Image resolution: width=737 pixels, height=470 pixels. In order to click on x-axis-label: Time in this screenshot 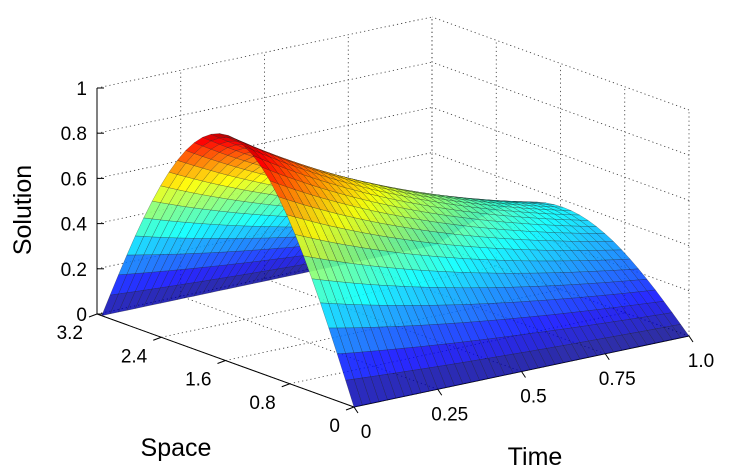, I will do `click(535, 456)`.